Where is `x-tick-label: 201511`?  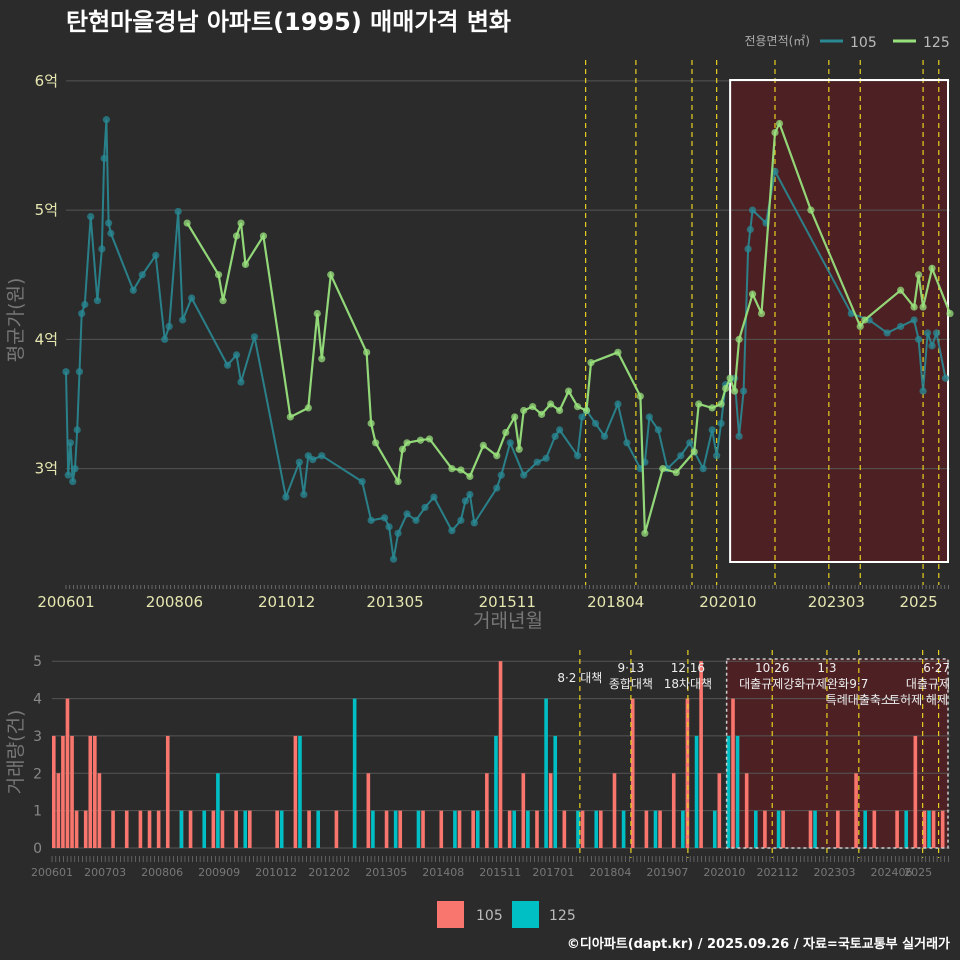
x-tick-label: 201511 is located at coordinates (507, 602).